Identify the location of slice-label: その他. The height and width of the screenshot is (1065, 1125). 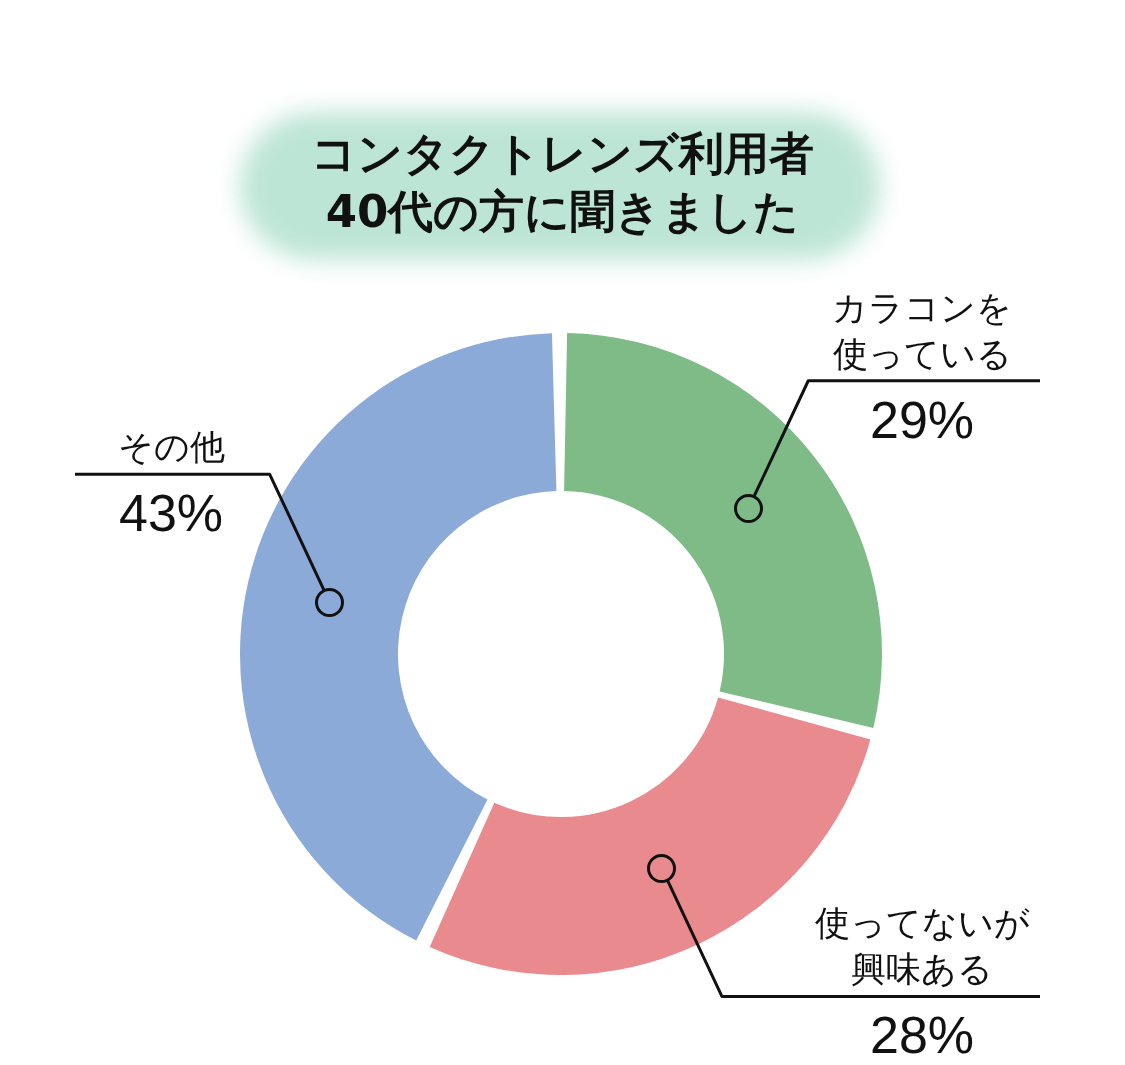
(171, 447).